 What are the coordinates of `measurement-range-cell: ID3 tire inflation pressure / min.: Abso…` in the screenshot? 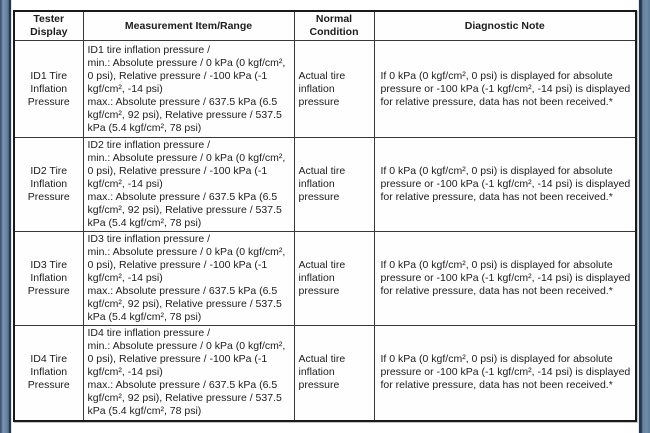 It's located at (188, 278).